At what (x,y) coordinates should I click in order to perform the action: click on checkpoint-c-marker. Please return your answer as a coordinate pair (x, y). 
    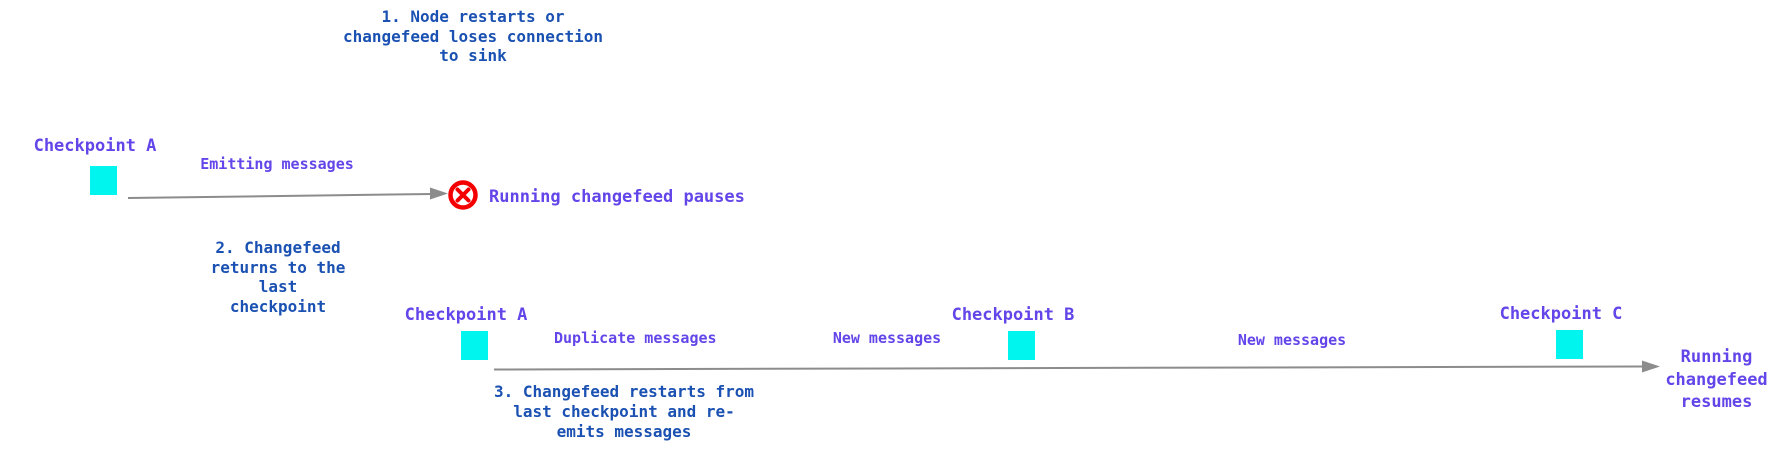
    Looking at the image, I should click on (1569, 344).